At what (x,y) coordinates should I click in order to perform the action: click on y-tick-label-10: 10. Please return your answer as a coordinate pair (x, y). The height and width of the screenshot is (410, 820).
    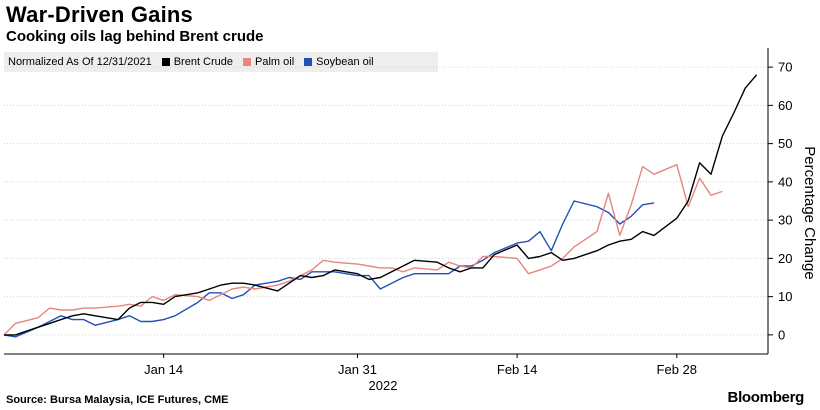
    Looking at the image, I should click on (785, 296).